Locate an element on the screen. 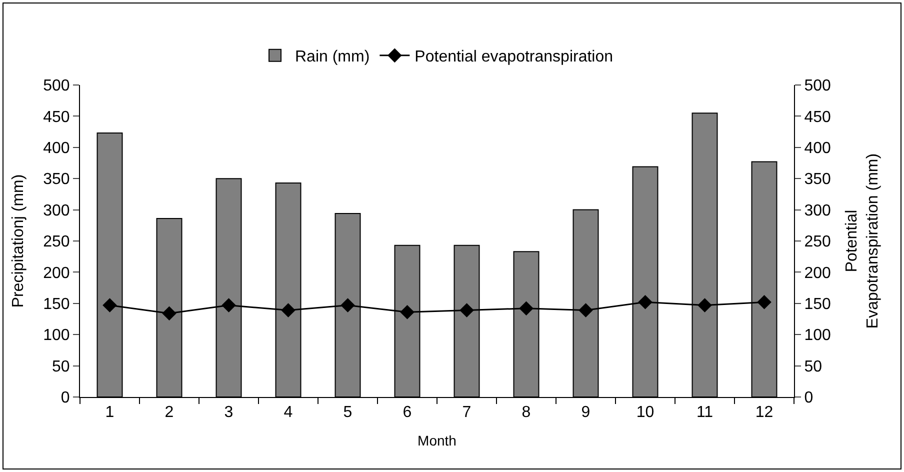  y2-tick-label: 300 is located at coordinates (817, 211).